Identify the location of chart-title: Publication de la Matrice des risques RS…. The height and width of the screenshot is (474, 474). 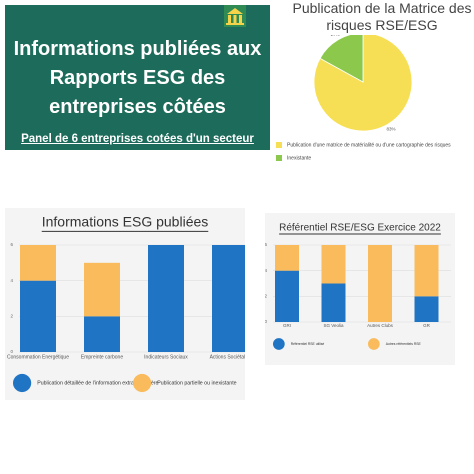
(382, 16).